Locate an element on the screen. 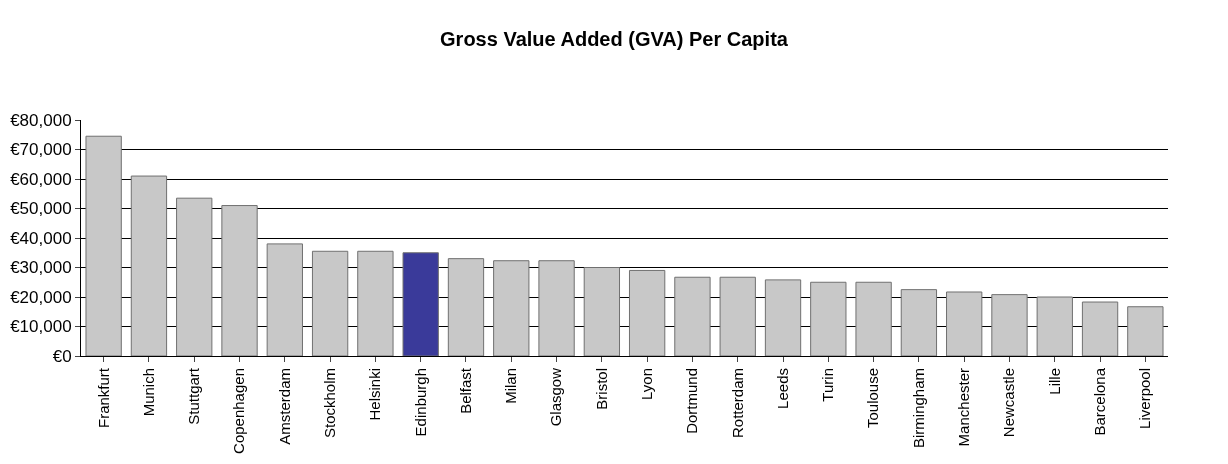 Image resolution: width=1228 pixels, height=464 pixels. x-tick-label: Lyon is located at coordinates (647, 384).